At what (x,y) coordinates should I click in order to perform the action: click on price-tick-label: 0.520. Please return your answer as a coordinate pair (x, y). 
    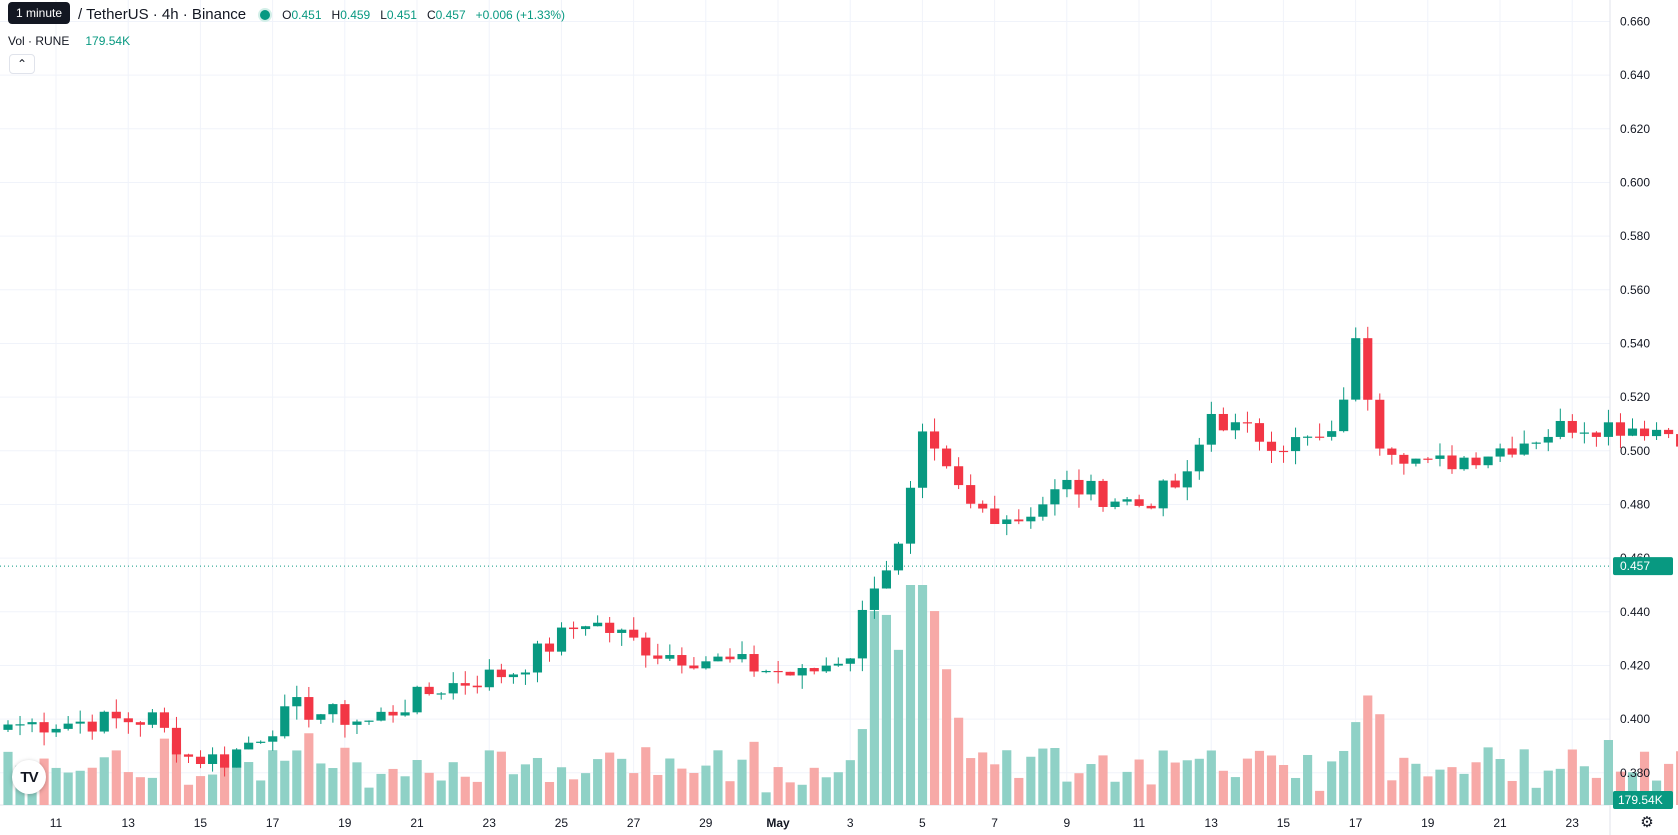
    Looking at the image, I should click on (1635, 397).